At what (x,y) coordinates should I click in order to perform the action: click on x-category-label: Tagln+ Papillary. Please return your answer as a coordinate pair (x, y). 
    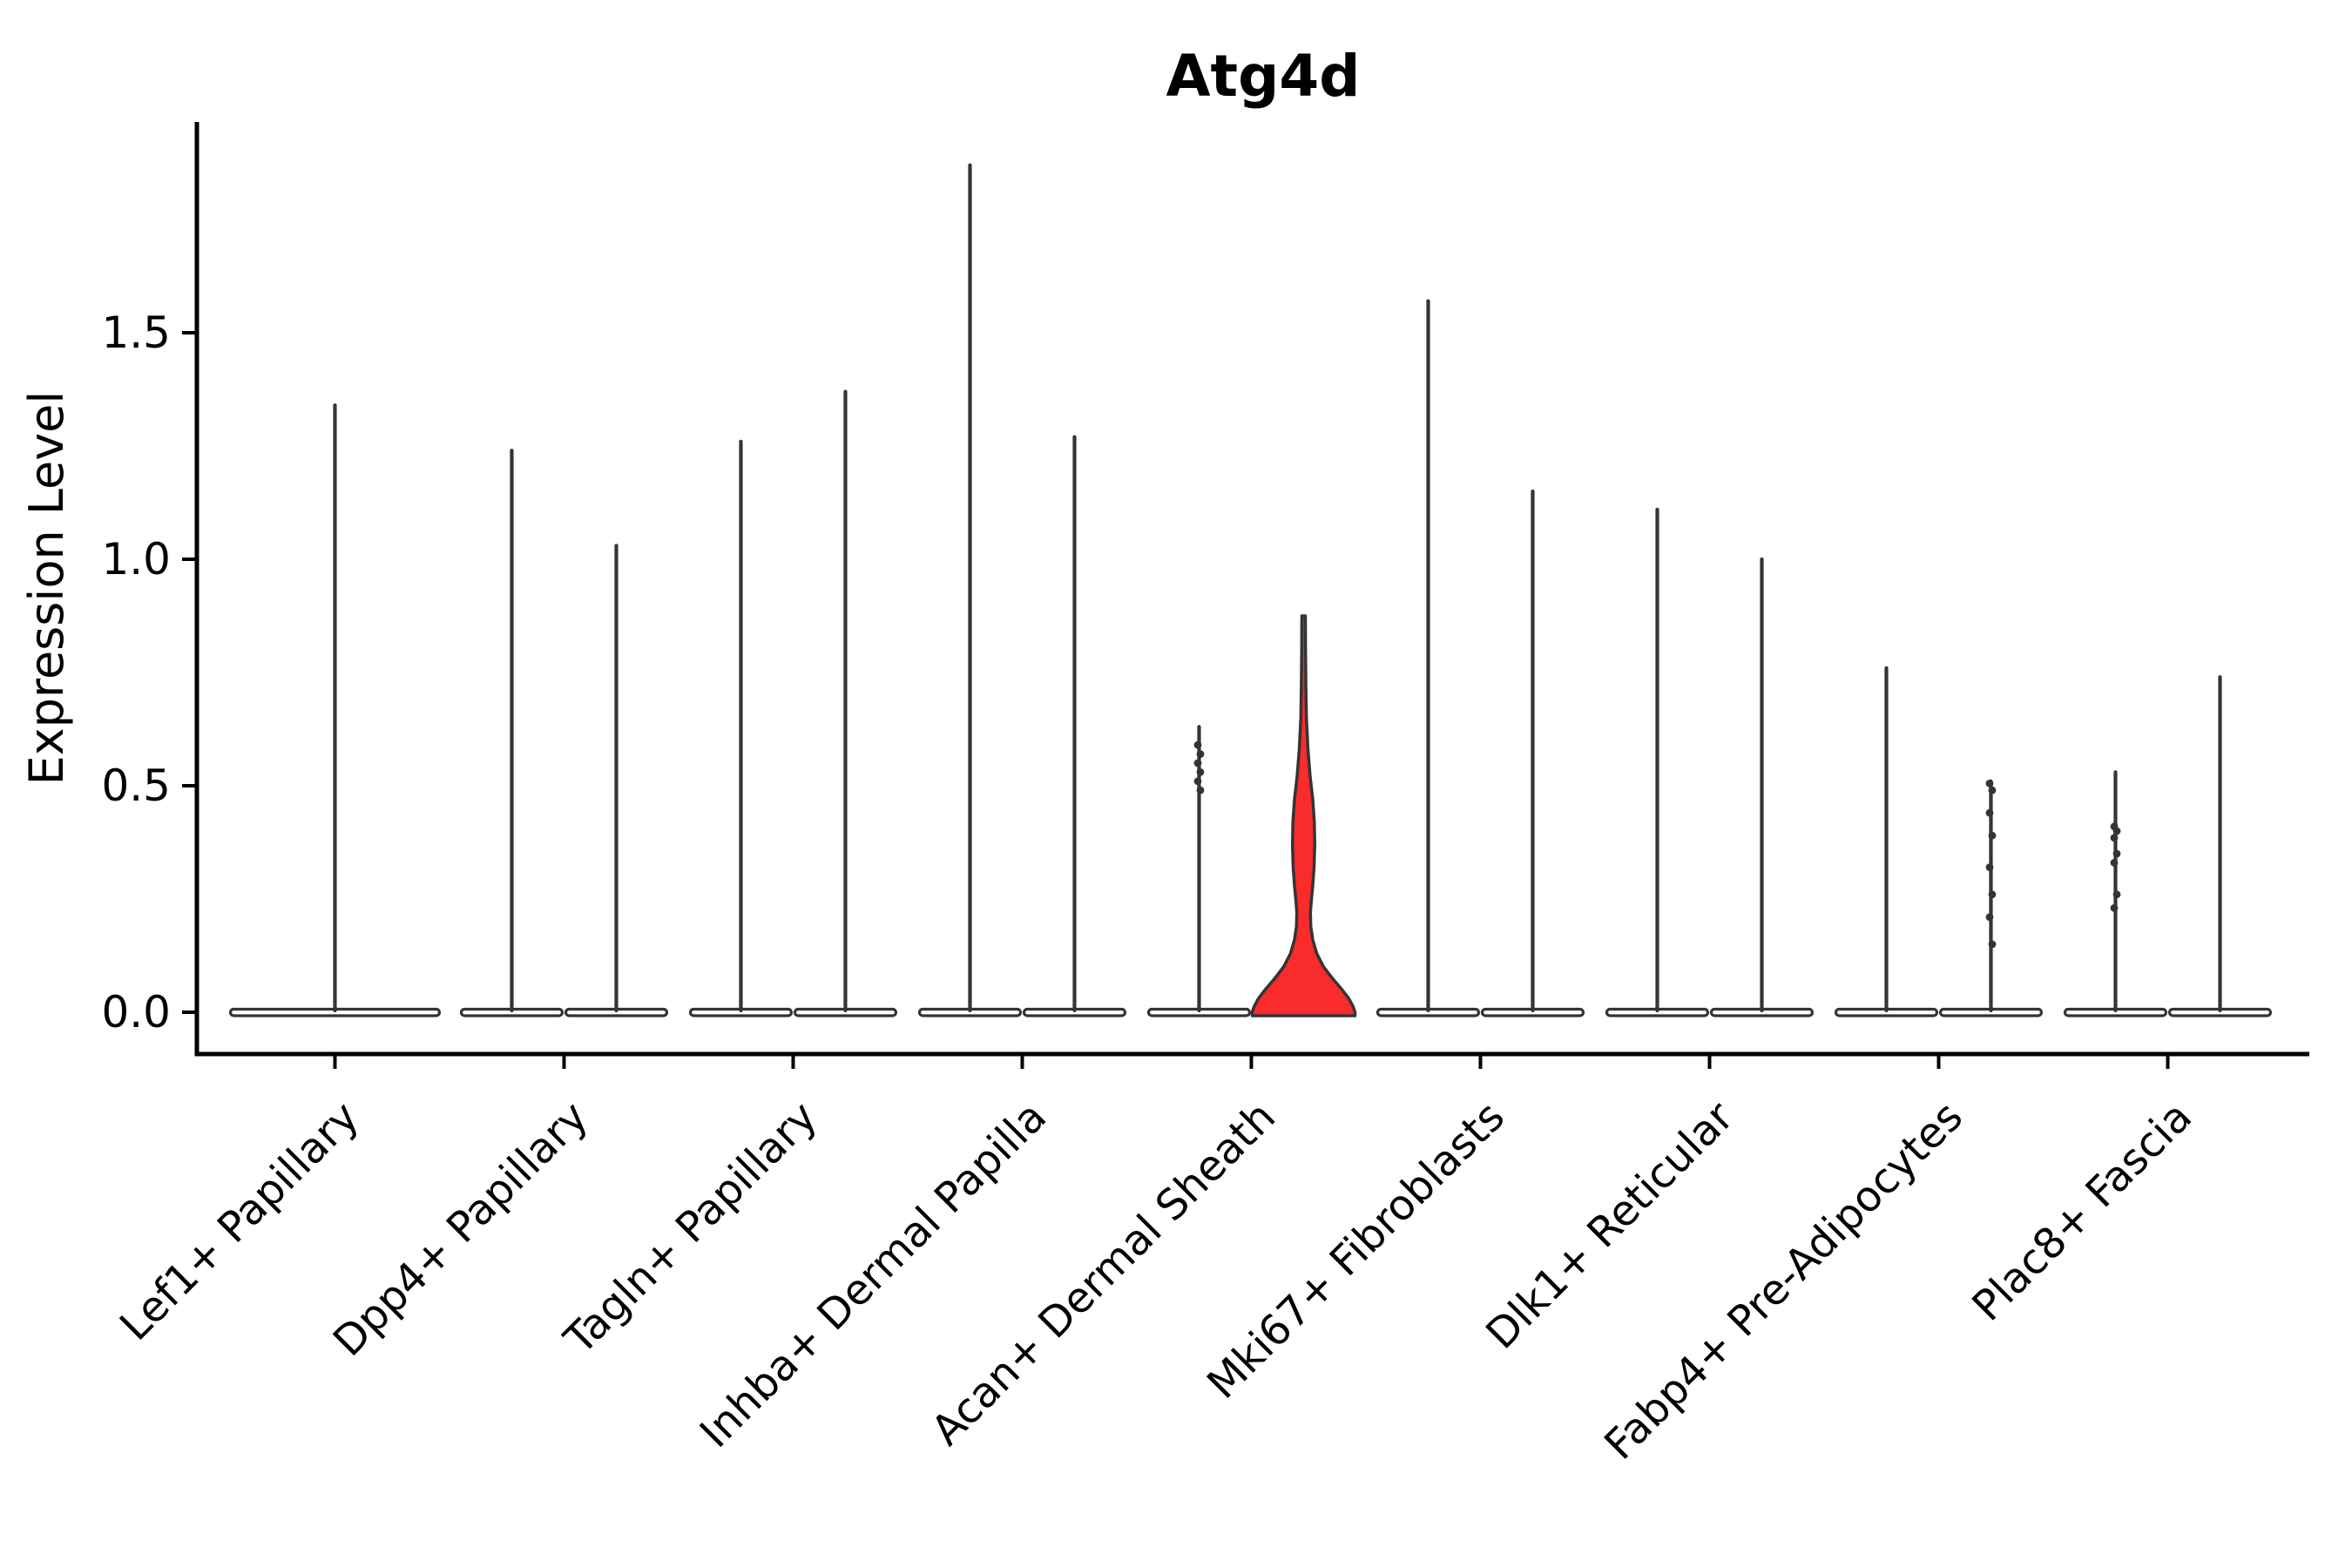
    Looking at the image, I should click on (691, 1228).